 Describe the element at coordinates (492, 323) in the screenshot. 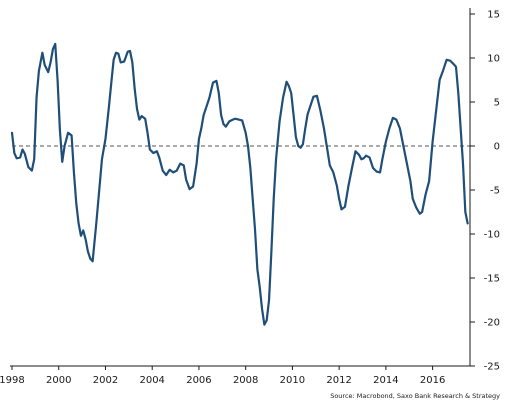

I see `y-tick-label: -20` at that location.